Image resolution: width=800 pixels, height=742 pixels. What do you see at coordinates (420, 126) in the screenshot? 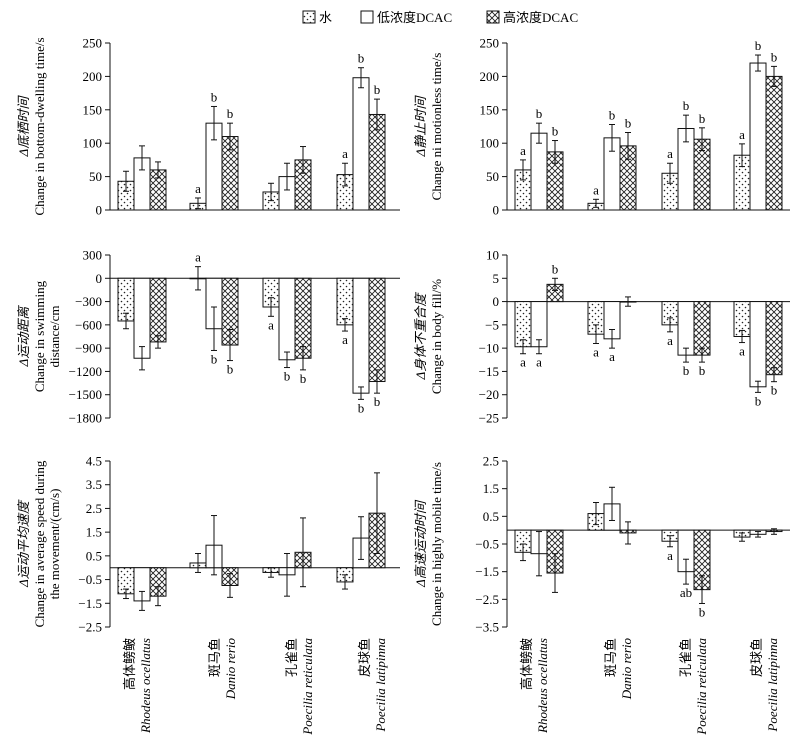
I see `y-axis-title-zh: Δ静止时间` at bounding box center [420, 126].